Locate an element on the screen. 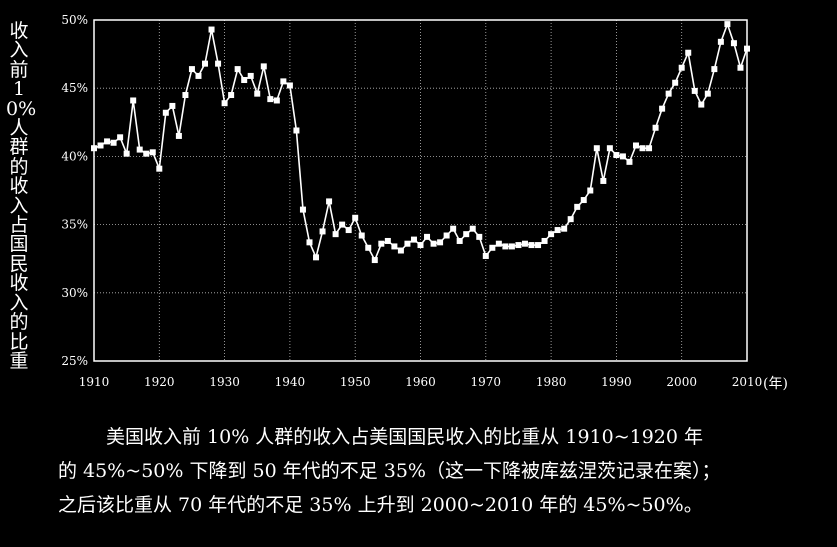 Image resolution: width=837 pixels, height=547 pixels. x-axis-unit: (年) is located at coordinates (775, 384).